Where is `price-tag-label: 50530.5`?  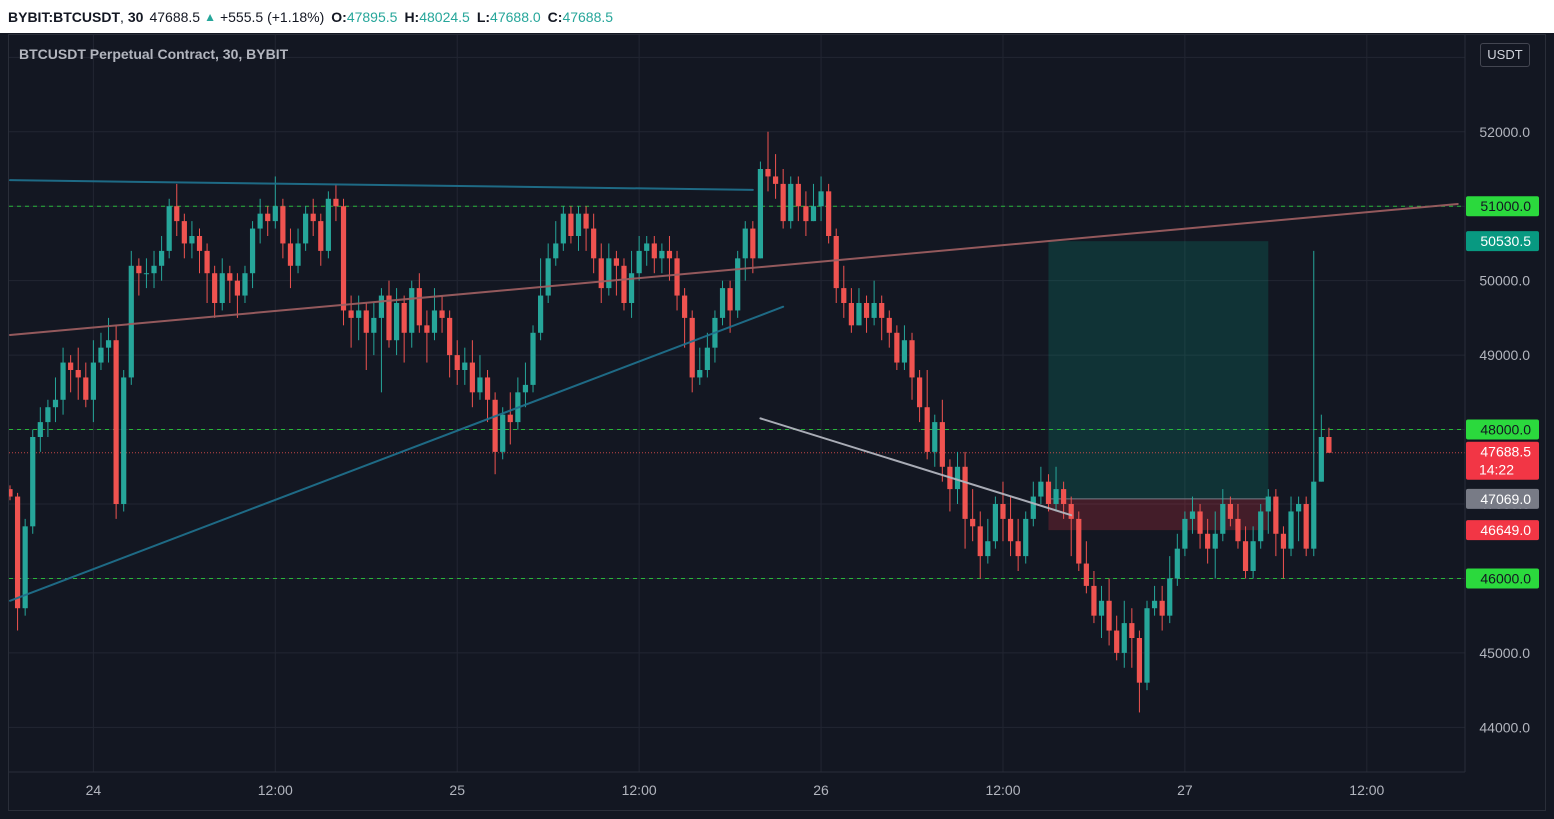 price-tag-label: 50530.5 is located at coordinates (1505, 241).